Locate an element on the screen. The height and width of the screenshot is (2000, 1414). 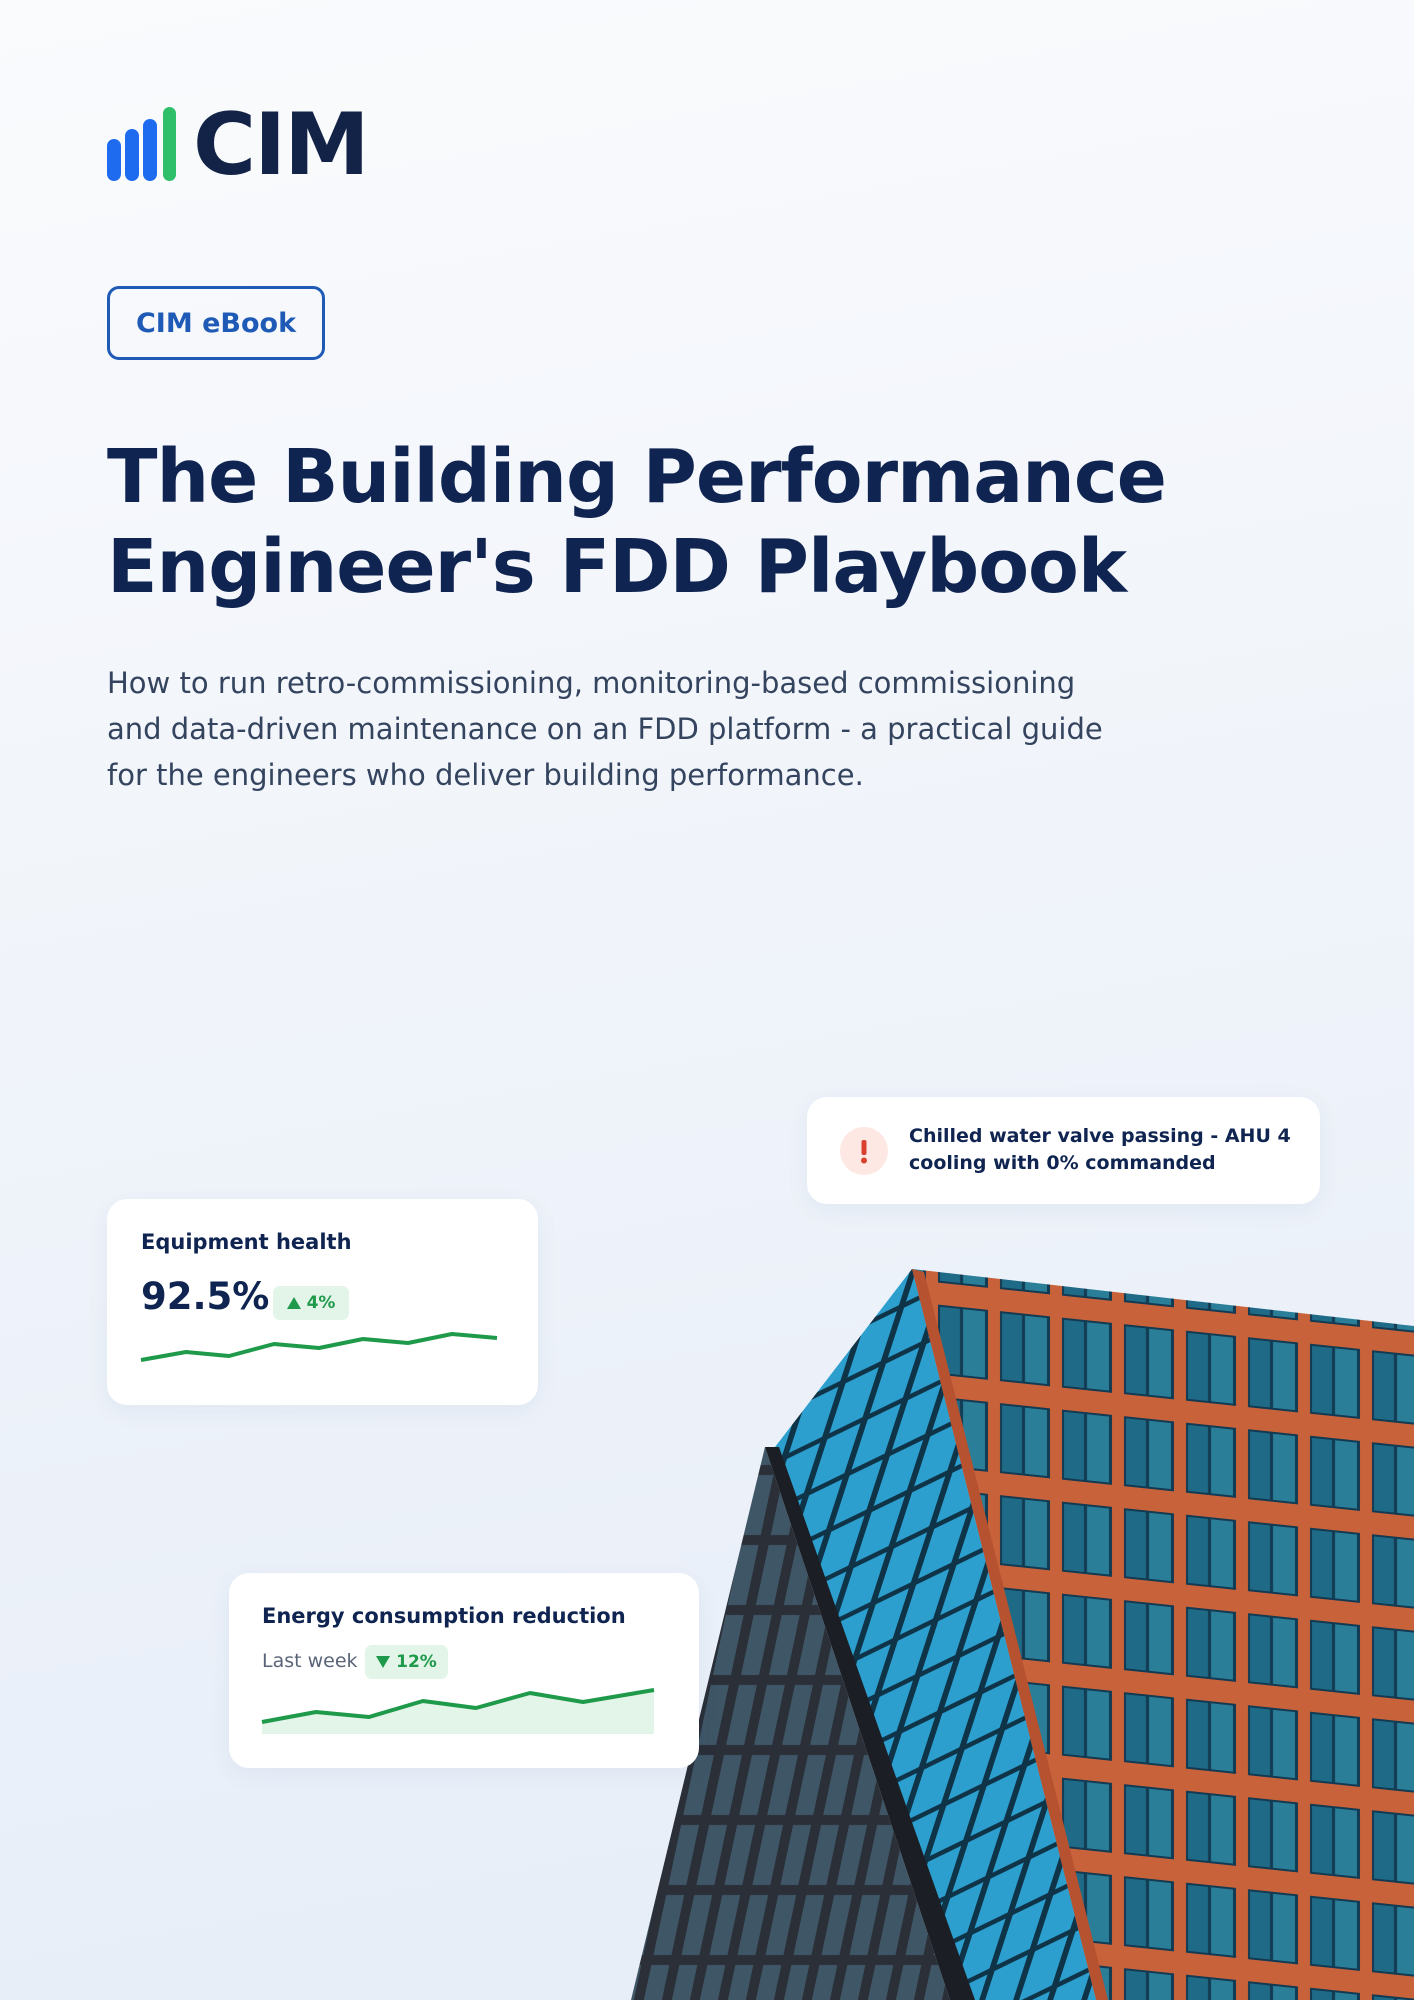
title-line: The Building Performance is located at coordinates (637, 477).